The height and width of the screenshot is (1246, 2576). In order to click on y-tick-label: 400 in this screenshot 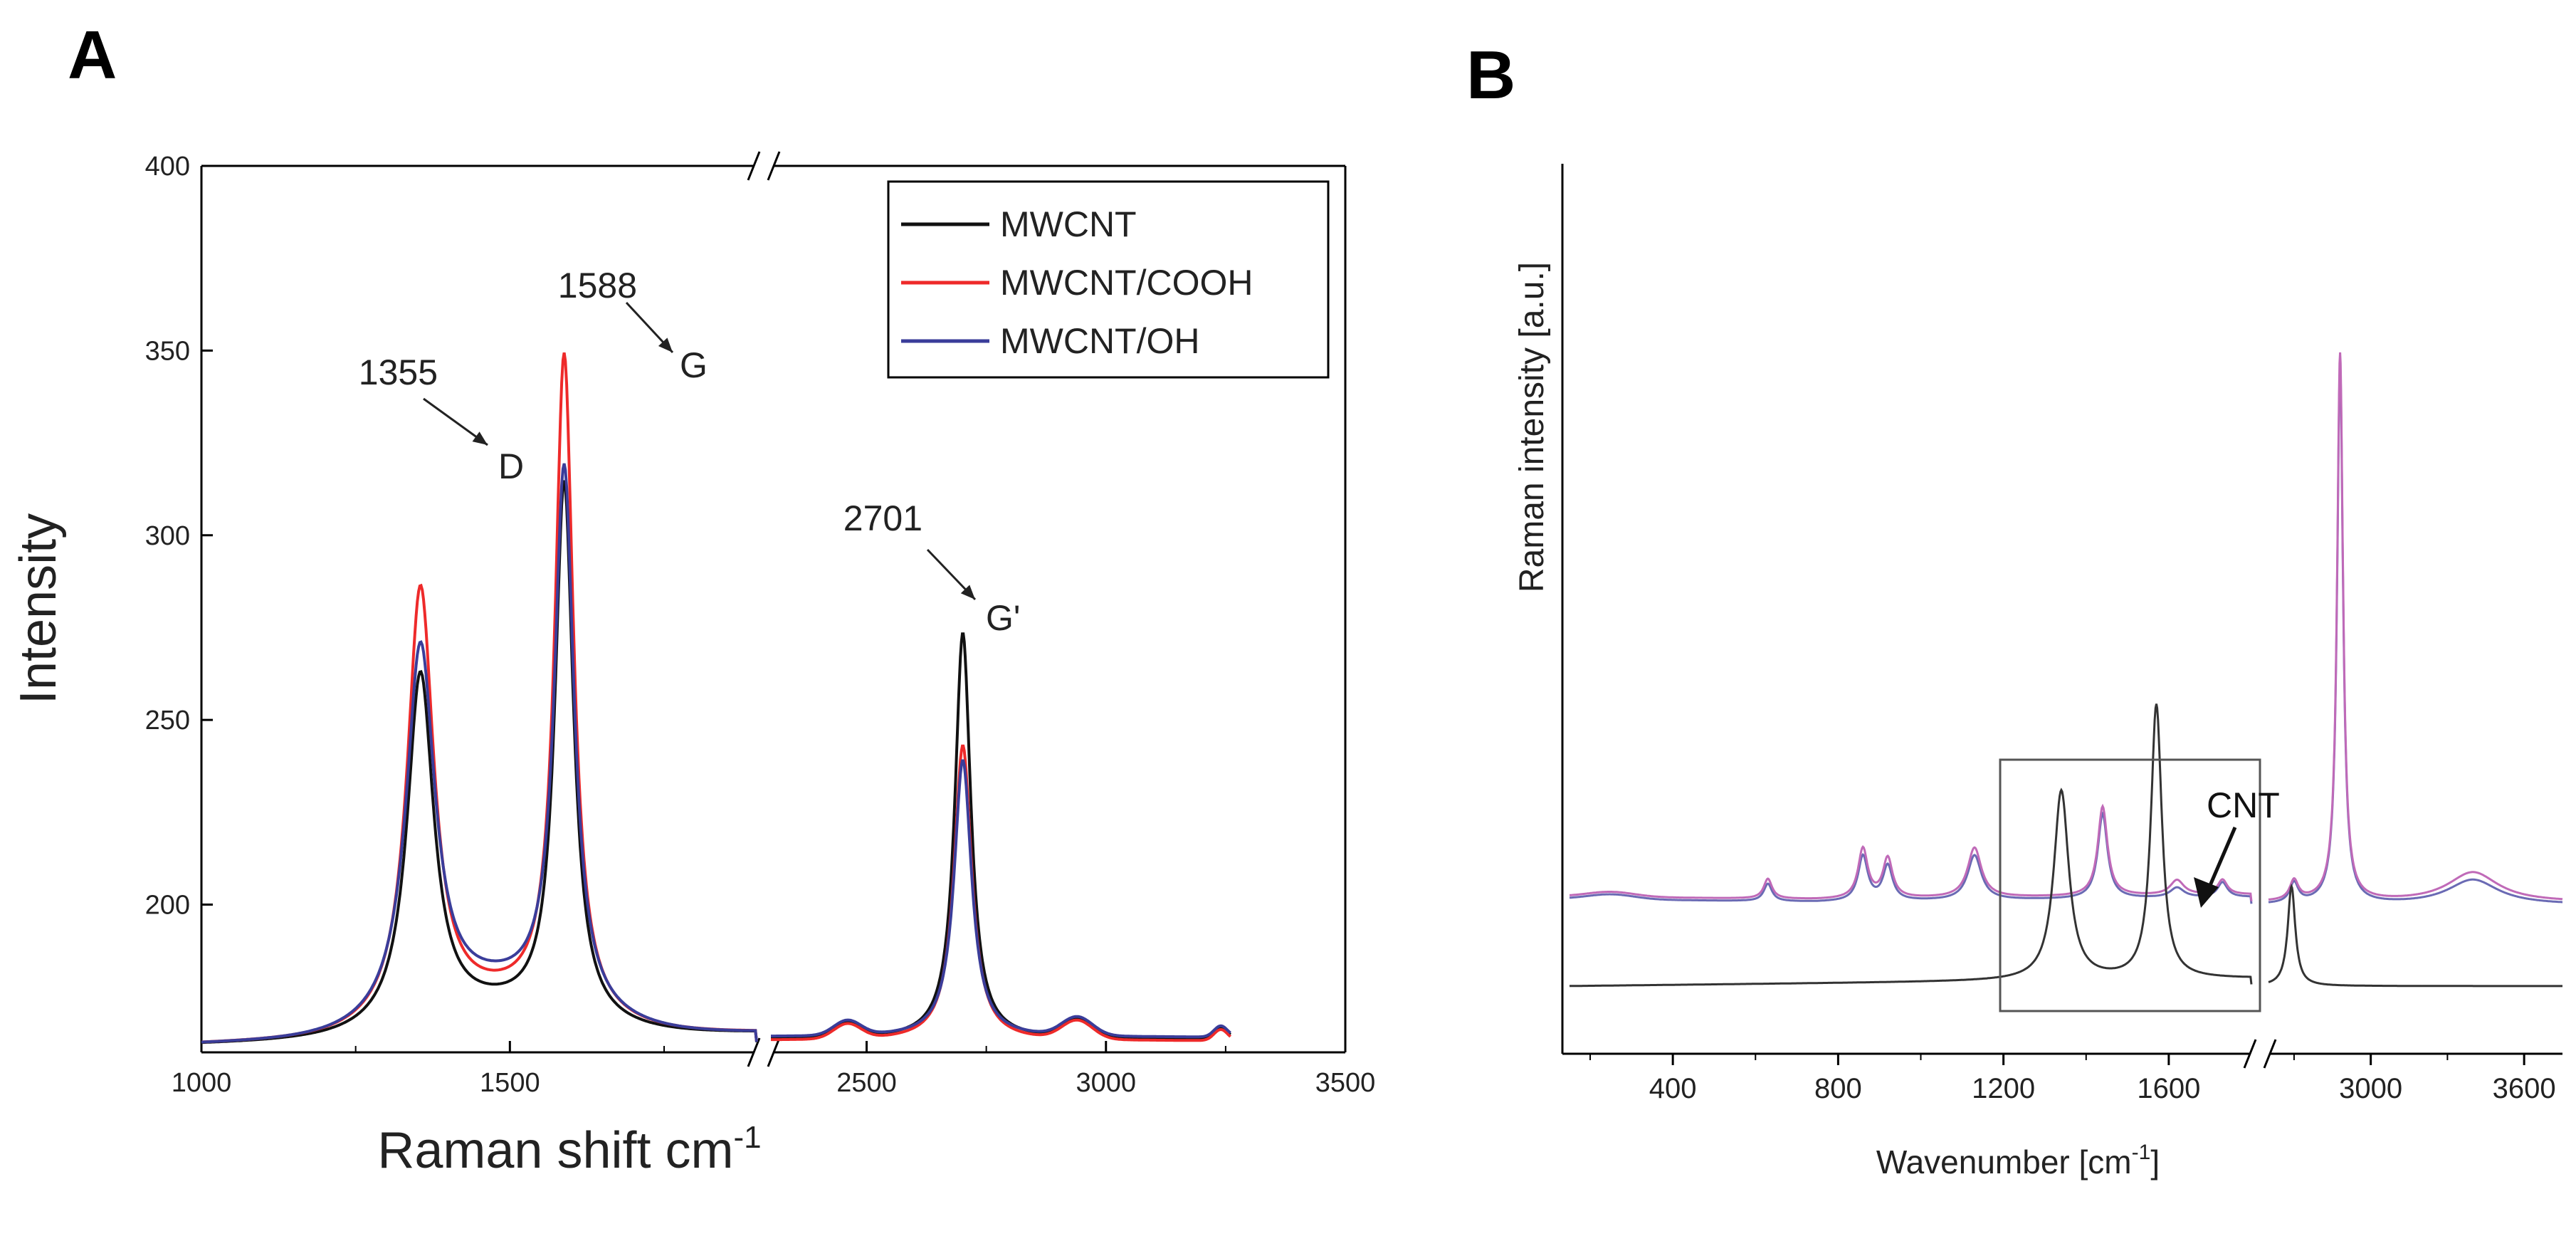, I will do `click(167, 167)`.